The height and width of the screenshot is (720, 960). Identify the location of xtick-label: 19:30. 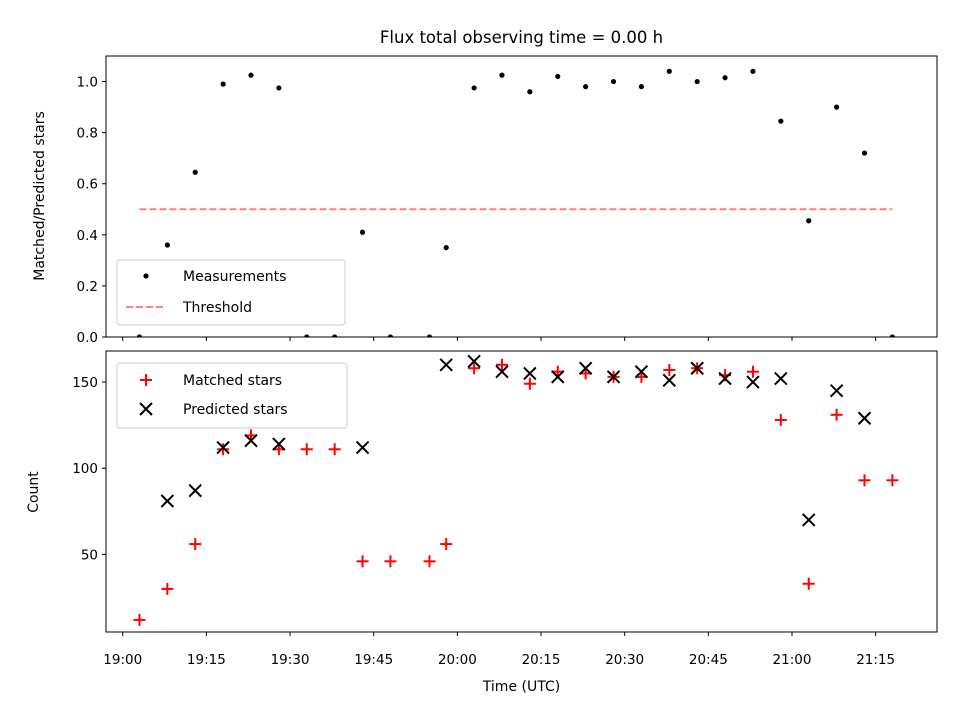
(290, 660).